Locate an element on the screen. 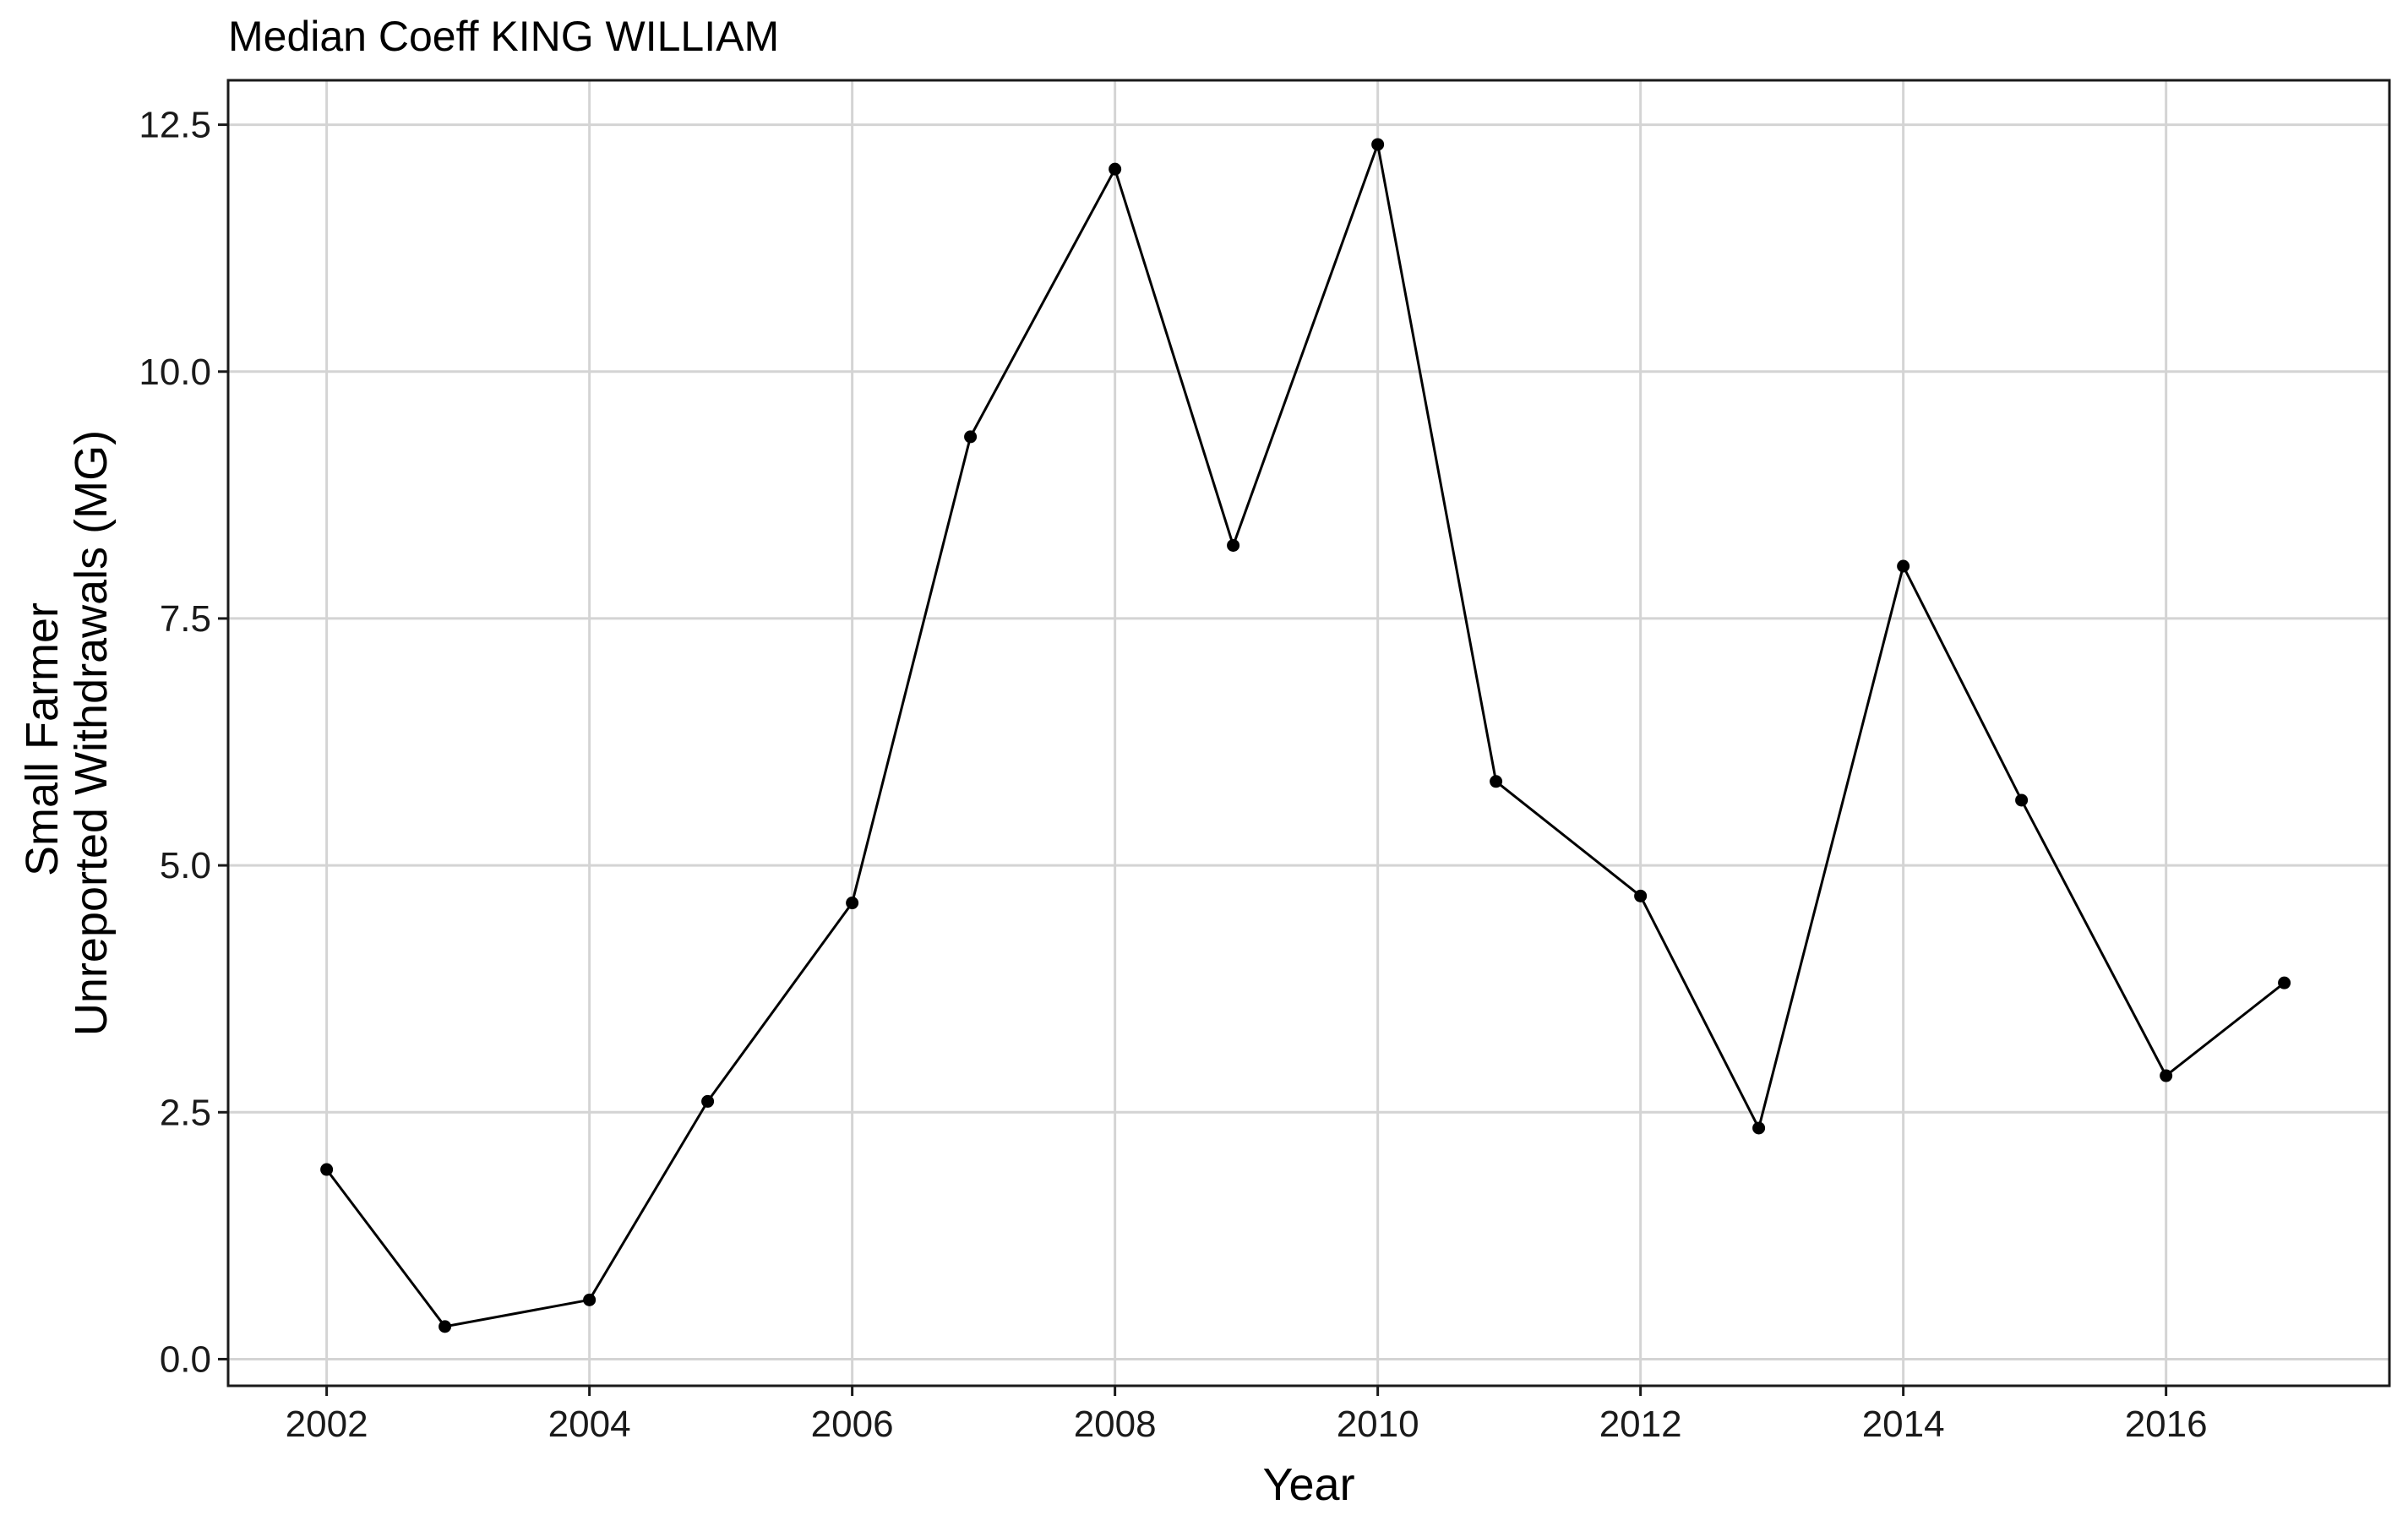 The height and width of the screenshot is (1521, 2408). y-axis-title: Small Farmer Unreported Withdrawals (MG) is located at coordinates (67, 733).